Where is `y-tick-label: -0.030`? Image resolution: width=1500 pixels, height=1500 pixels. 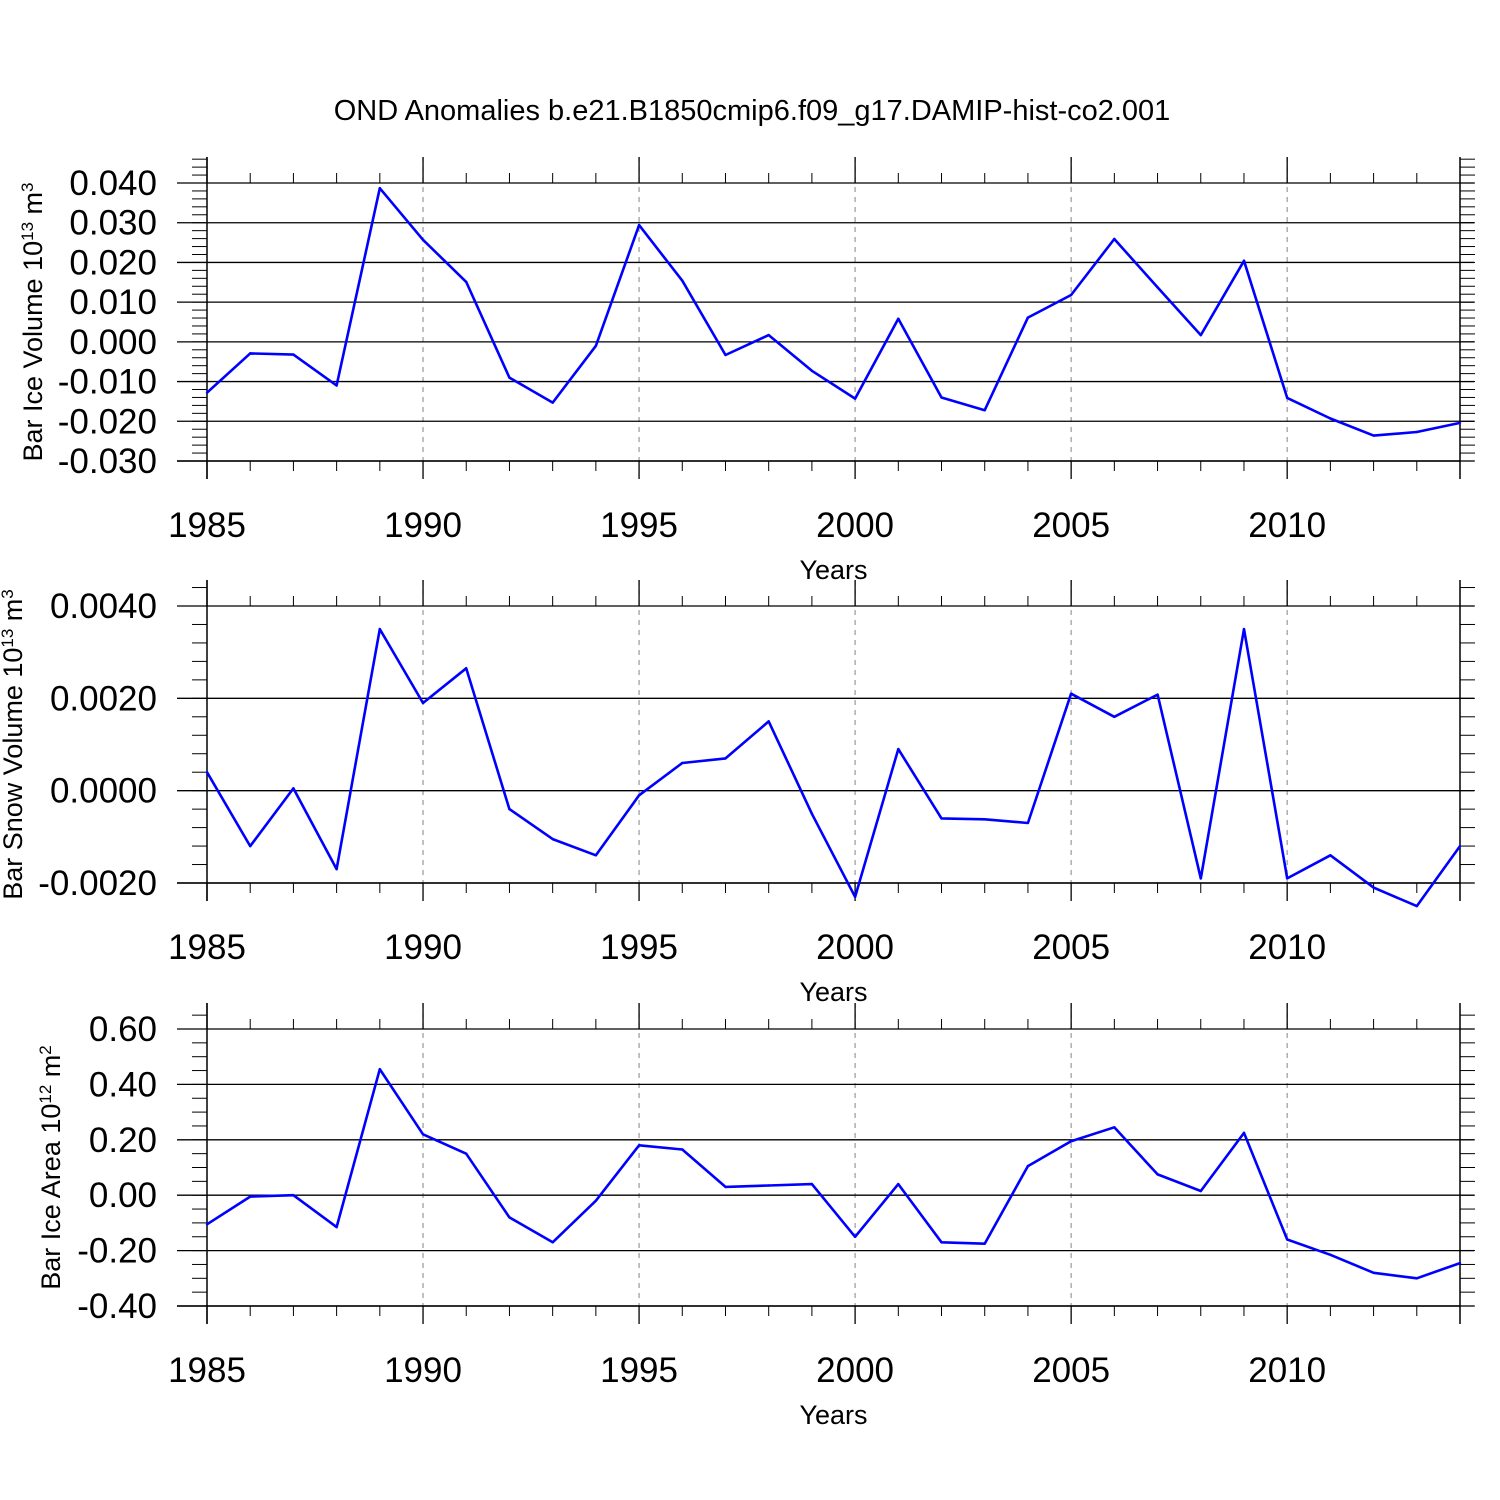
y-tick-label: -0.030 is located at coordinates (107, 461).